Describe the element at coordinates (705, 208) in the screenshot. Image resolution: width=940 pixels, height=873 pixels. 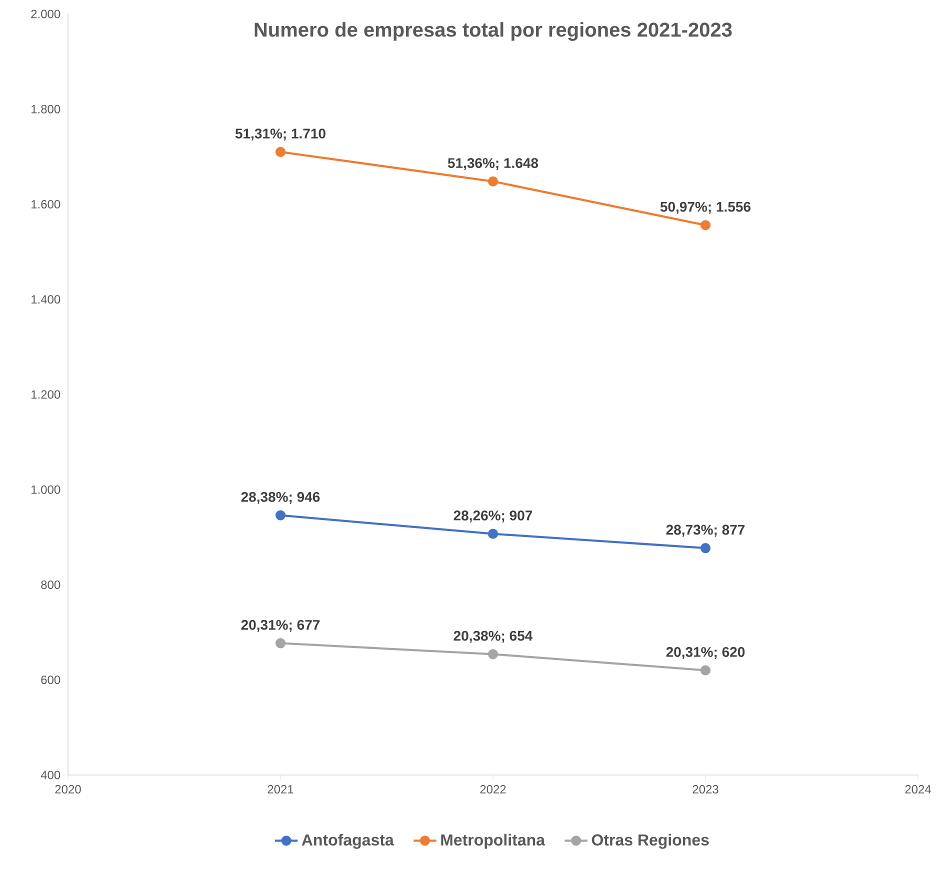
I see `data-label: 50,97%; 1.556` at that location.